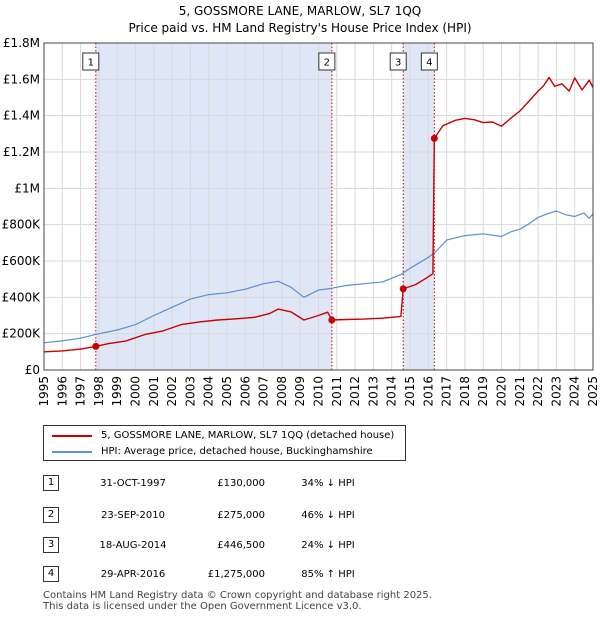 The image size is (600, 620). Describe the element at coordinates (502, 391) in the screenshot. I see `x-tick-label: 2020` at that location.